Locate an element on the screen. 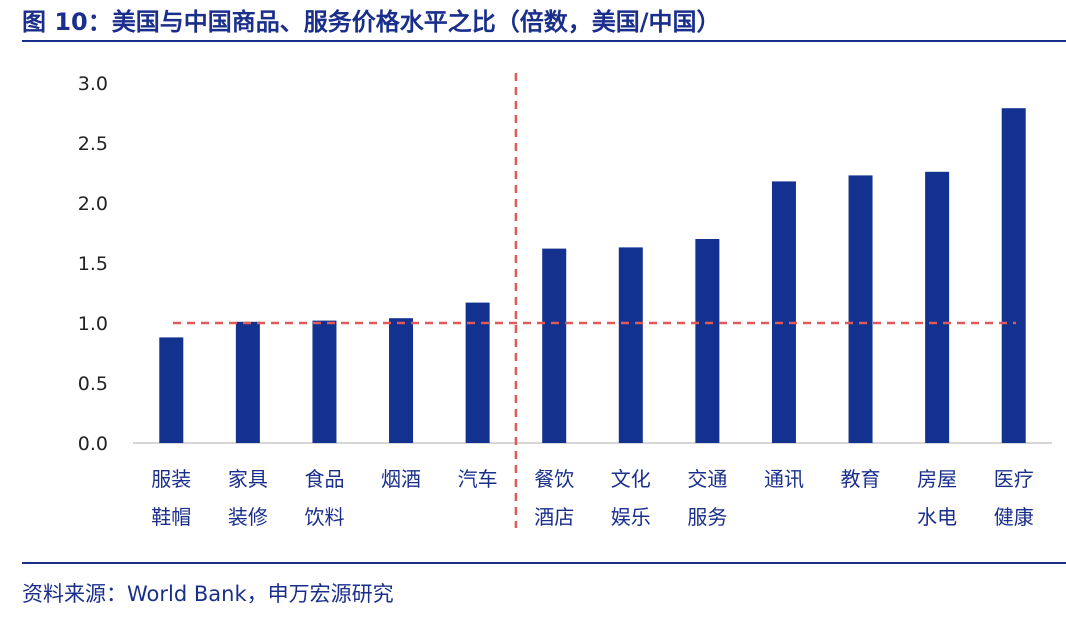 The width and height of the screenshot is (1066, 622). y-tick-label: 2.5 is located at coordinates (93, 144).